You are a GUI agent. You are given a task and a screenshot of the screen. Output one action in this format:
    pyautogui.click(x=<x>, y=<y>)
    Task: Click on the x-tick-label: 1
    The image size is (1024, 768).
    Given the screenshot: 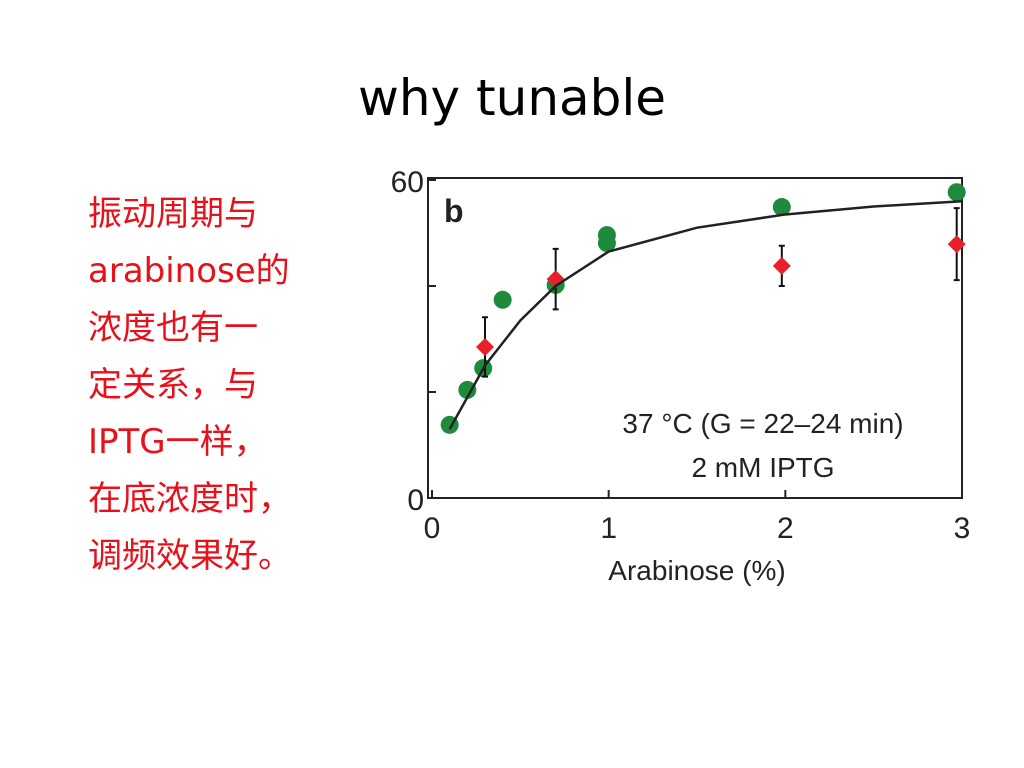 What is the action you would take?
    pyautogui.click(x=608, y=528)
    